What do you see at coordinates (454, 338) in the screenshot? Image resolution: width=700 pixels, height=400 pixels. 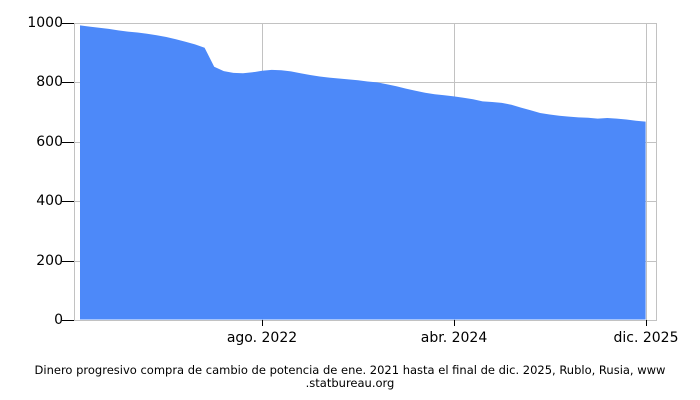 I see `x-axis-label-abr-2024: abr. 2024` at bounding box center [454, 338].